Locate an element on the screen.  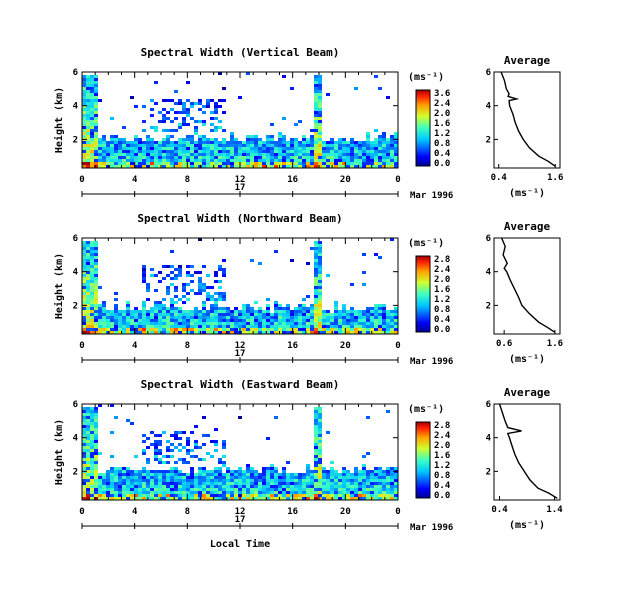
heatmap-cells is located at coordinates (240, 452).